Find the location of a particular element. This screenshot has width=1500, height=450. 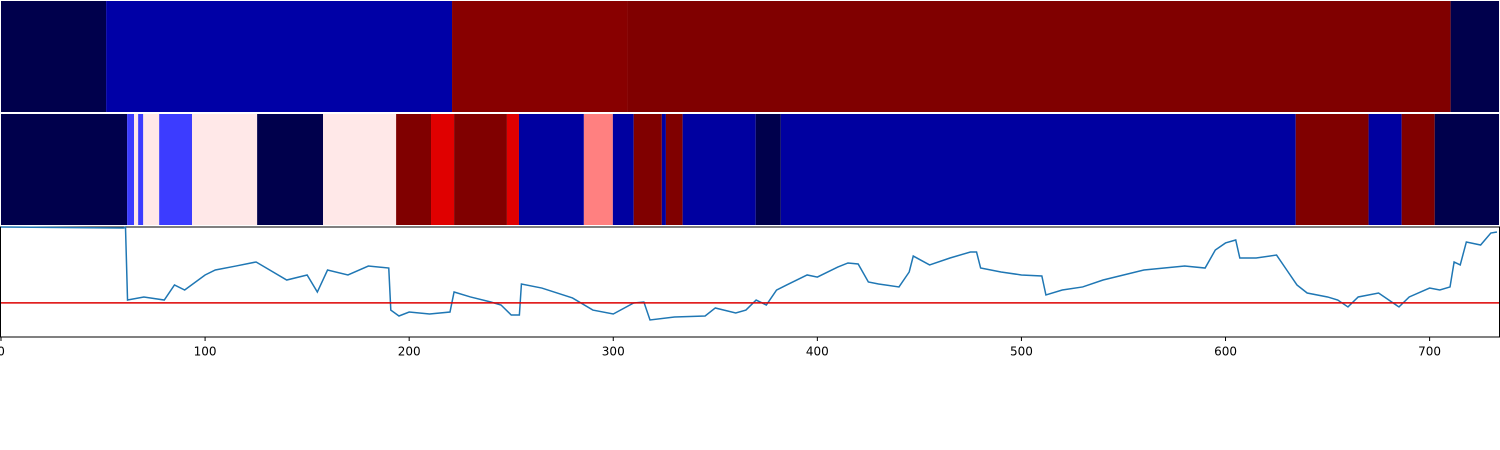

x-tick-label: 500 is located at coordinates (1021, 352).